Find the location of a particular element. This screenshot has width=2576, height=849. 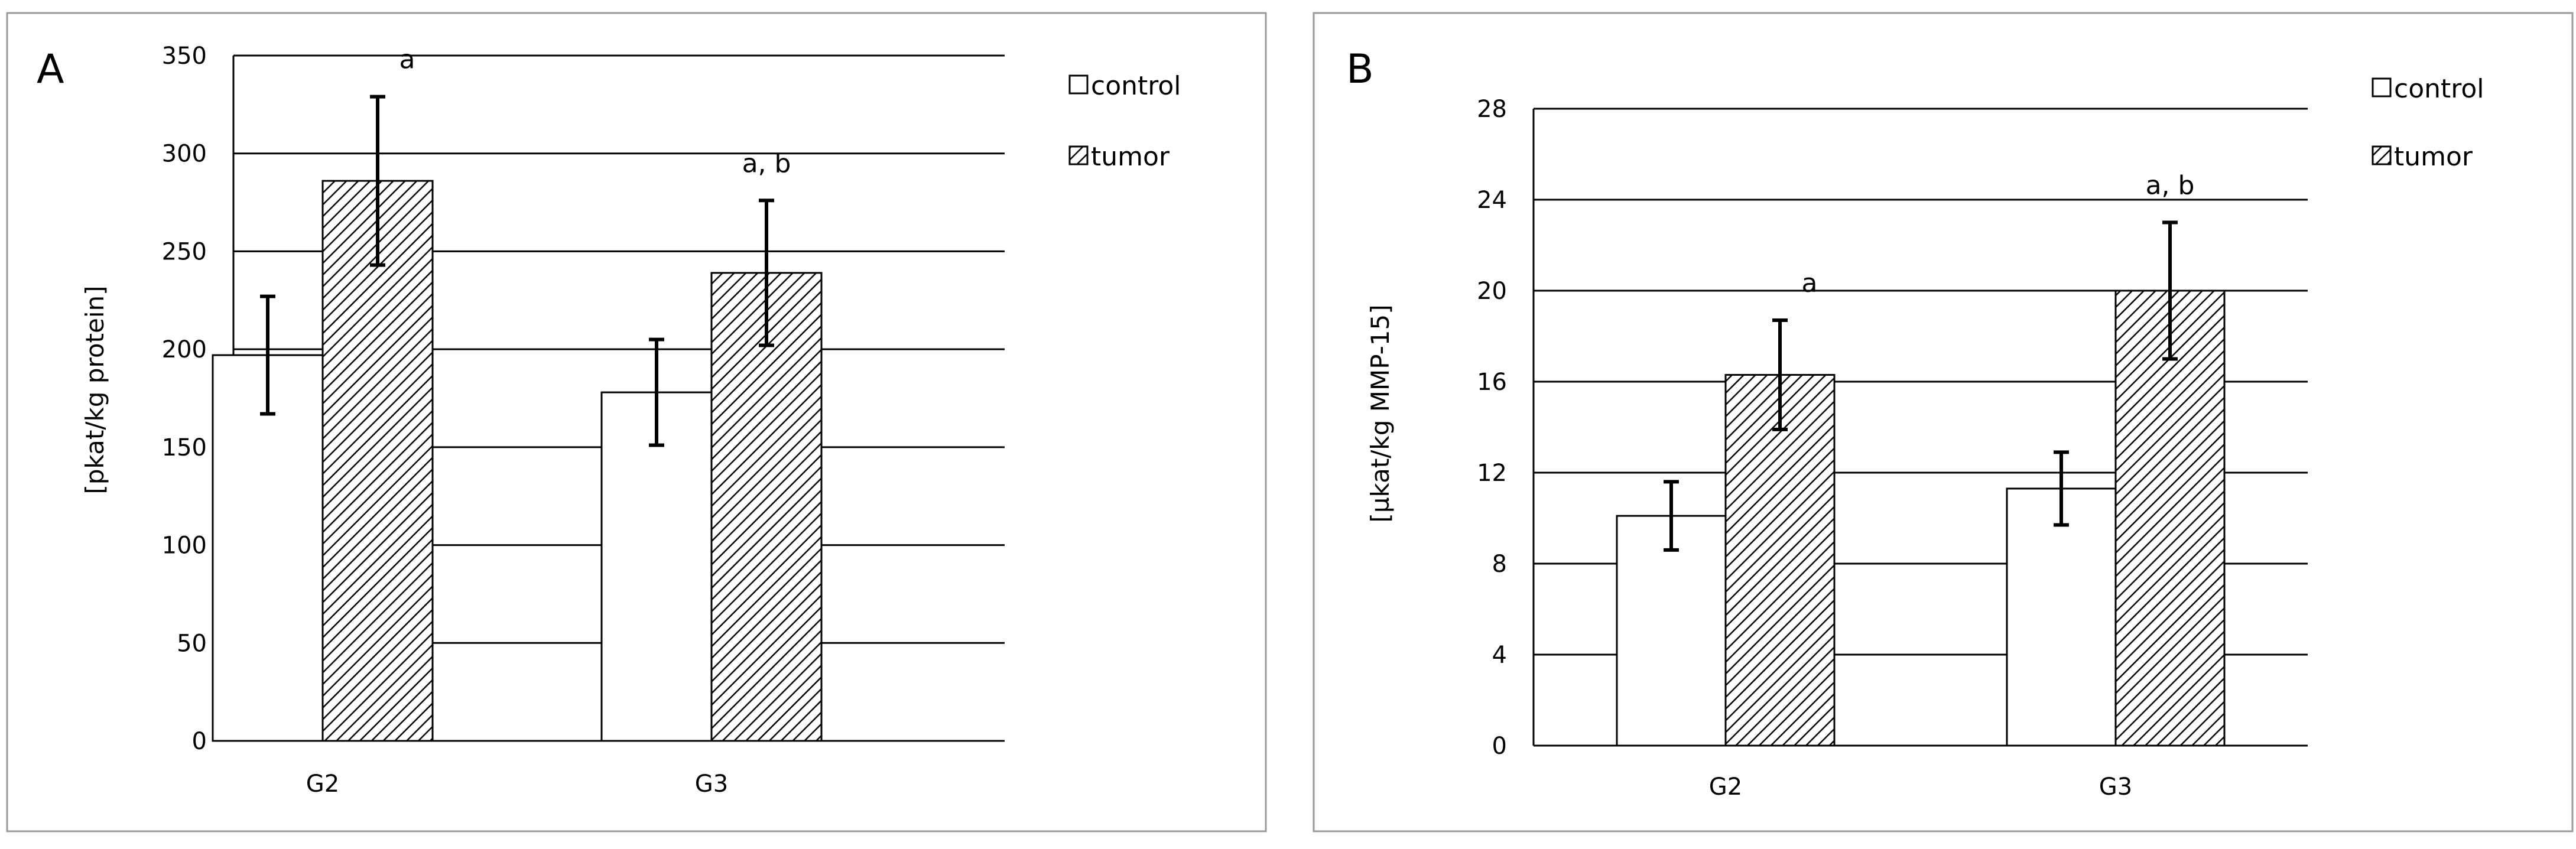

panel-b-legend-swatch-control is located at coordinates (2382, 87).